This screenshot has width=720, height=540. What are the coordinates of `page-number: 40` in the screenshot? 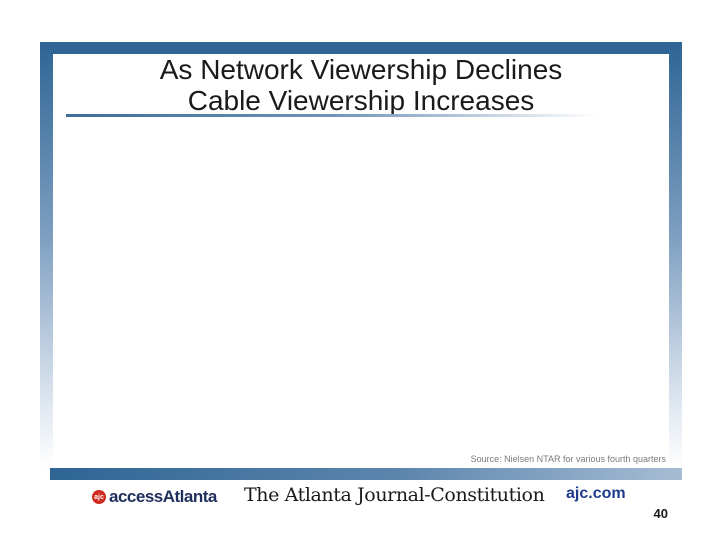 It's located at (660, 513).